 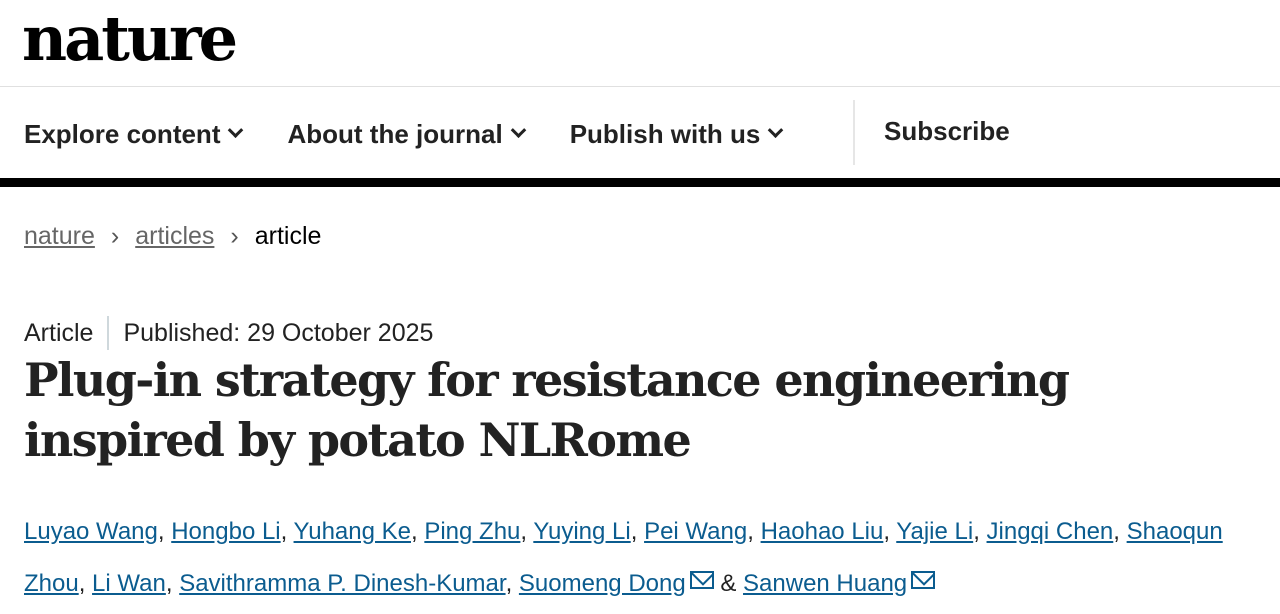 What do you see at coordinates (226, 531) in the screenshot?
I see `author-link: Hongbo Li` at bounding box center [226, 531].